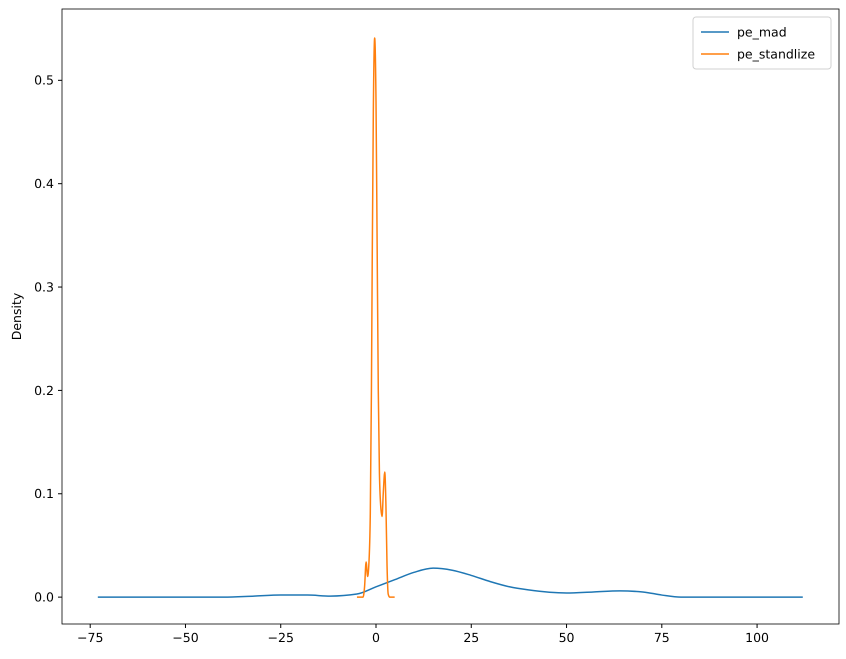  What do you see at coordinates (44, 494) in the screenshot?
I see `y-tick-label: 0.1` at bounding box center [44, 494].